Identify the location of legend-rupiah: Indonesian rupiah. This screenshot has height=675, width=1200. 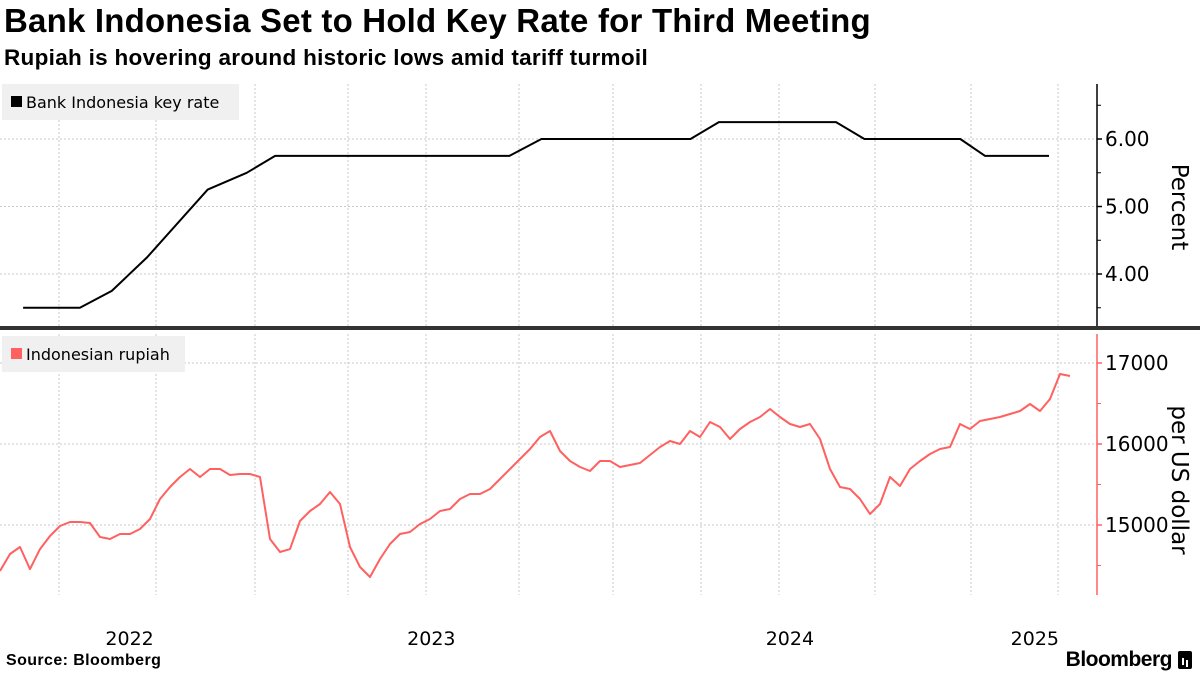
(93, 354).